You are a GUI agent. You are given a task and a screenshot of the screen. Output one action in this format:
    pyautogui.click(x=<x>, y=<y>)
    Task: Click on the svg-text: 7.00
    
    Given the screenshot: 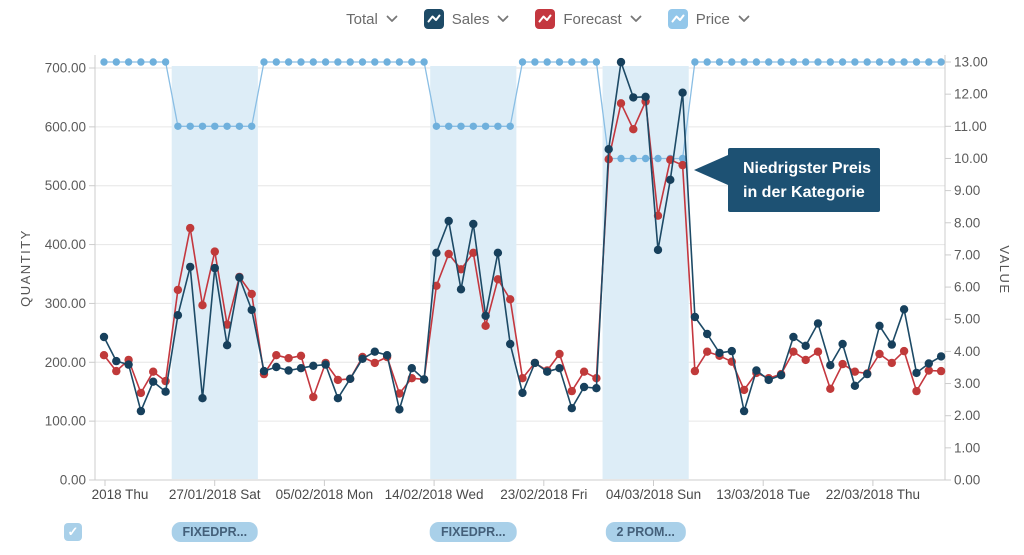 What is the action you would take?
    pyautogui.click(x=967, y=254)
    